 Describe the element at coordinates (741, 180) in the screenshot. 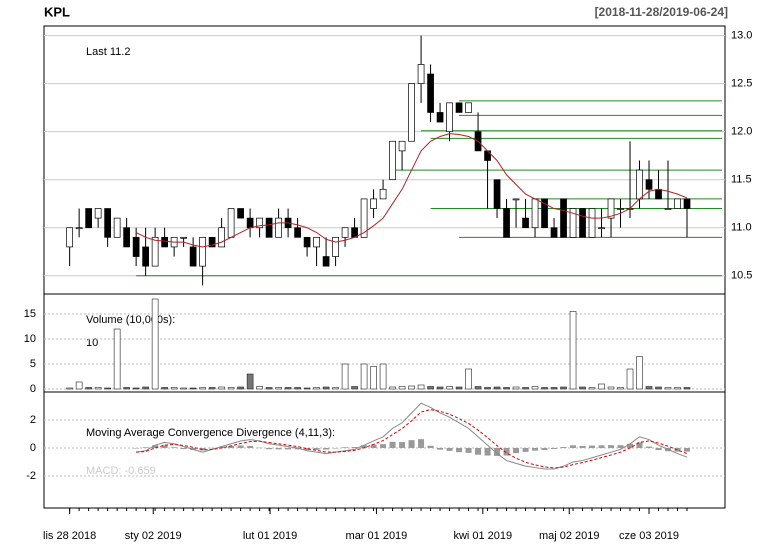

I see `y-tick-label: 11.5` at that location.